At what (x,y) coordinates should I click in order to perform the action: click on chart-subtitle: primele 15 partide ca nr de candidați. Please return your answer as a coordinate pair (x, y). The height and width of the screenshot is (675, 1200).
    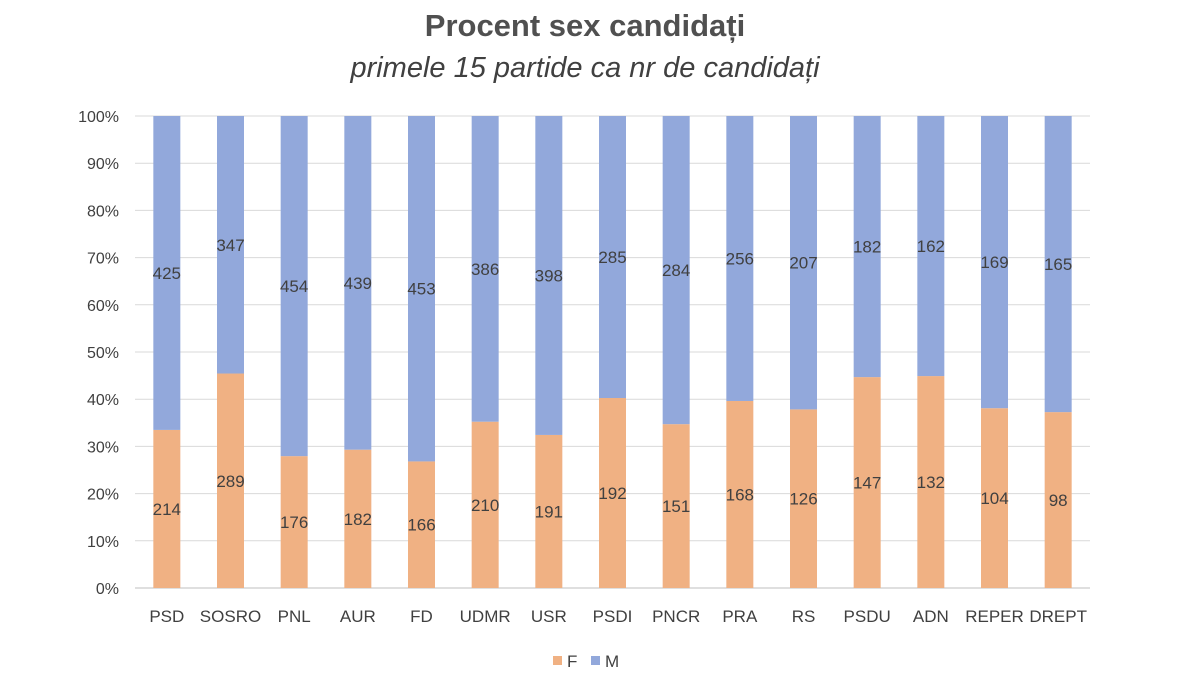
    Looking at the image, I should click on (585, 68).